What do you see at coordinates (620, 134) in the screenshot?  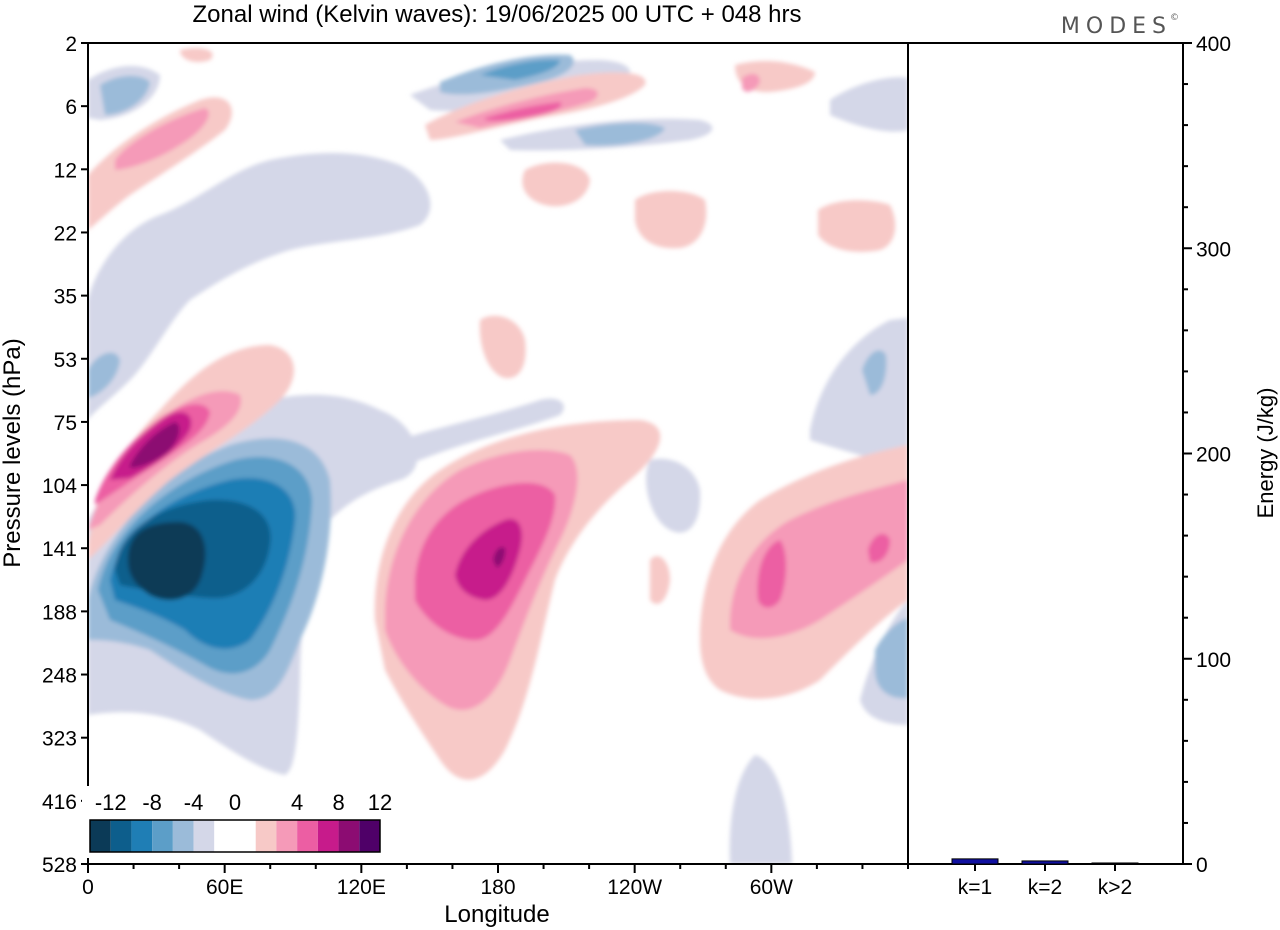 I see `negative-band-upper` at bounding box center [620, 134].